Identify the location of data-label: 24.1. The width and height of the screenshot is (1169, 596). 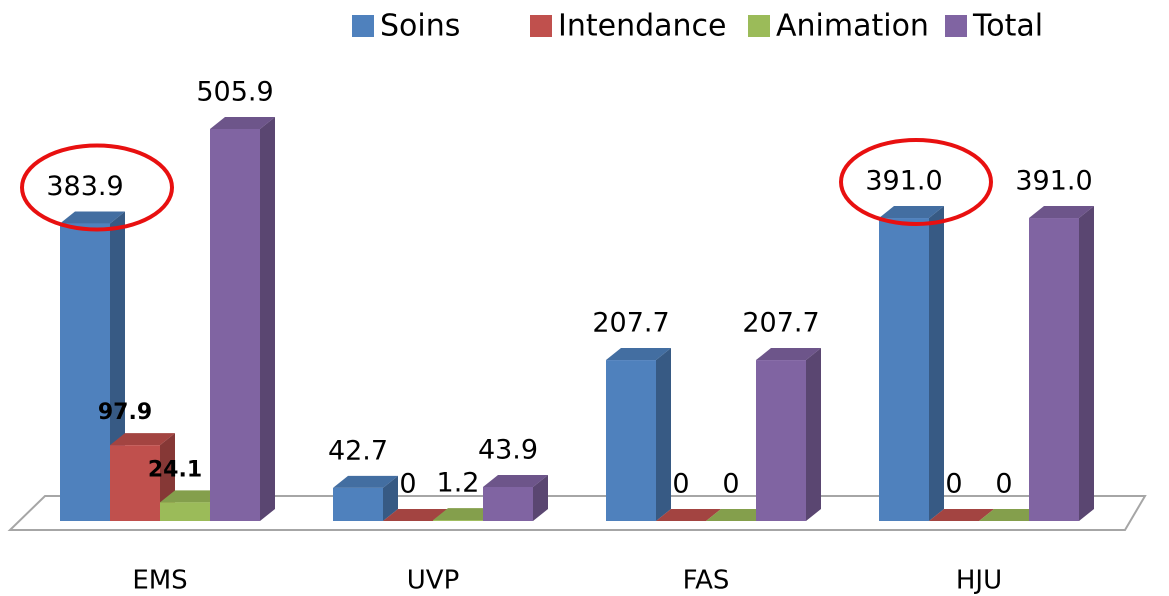
(175, 469).